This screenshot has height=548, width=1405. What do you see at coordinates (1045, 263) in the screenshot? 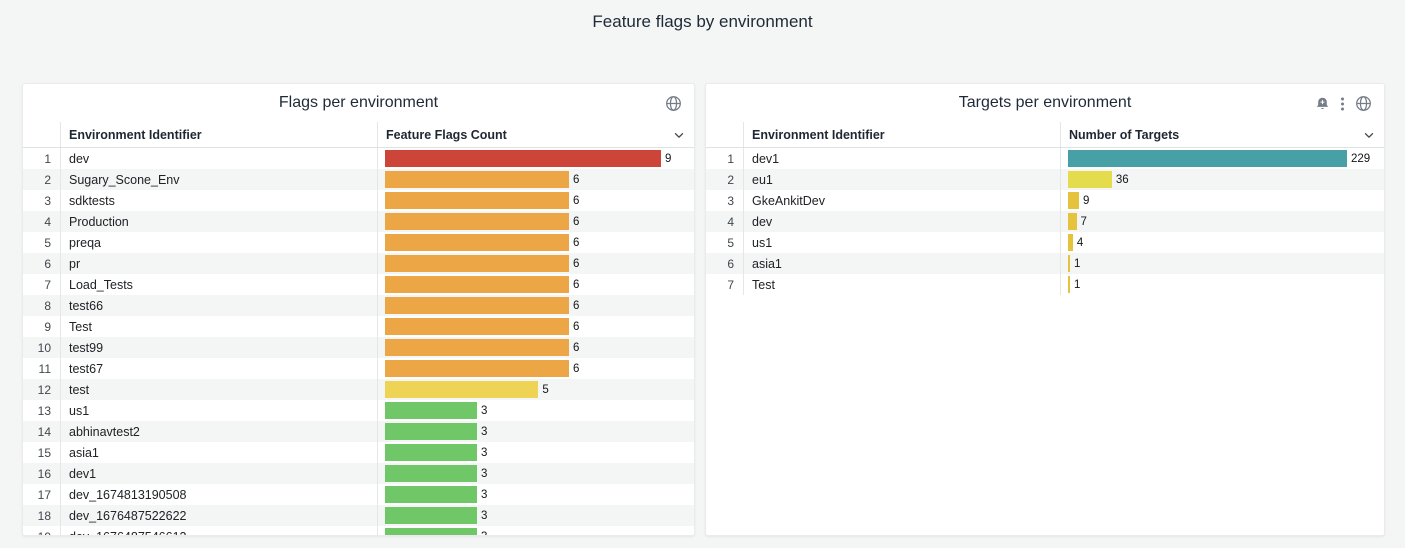
I see `table-row: 6 asia1 1` at bounding box center [1045, 263].